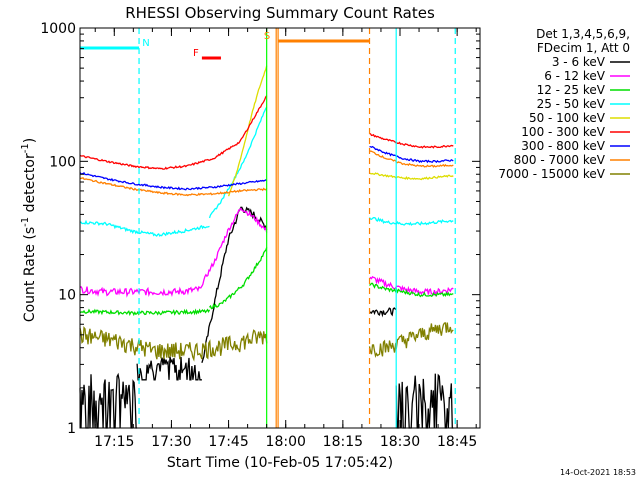  I want to click on legend-label-3: 12 - 25 keV, so click(571, 90).